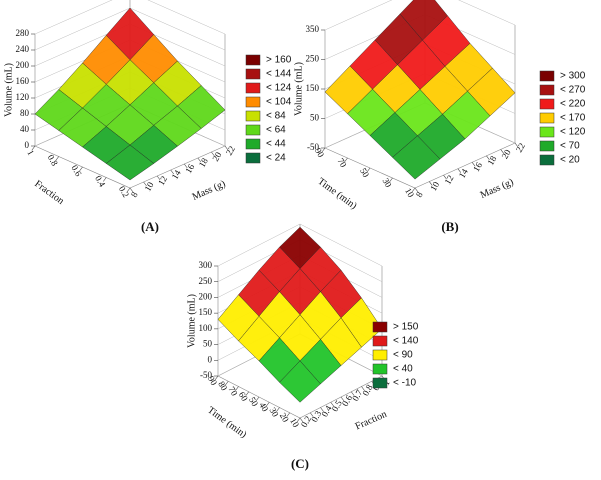 Image resolution: width=601 pixels, height=480 pixels. I want to click on x-axis-label: Fraction, so click(371, 421).